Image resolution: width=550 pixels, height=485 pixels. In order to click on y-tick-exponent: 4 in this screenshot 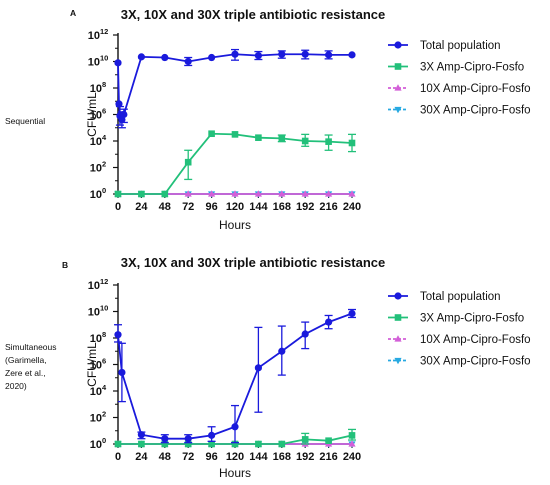, I will do `click(104, 137)`.